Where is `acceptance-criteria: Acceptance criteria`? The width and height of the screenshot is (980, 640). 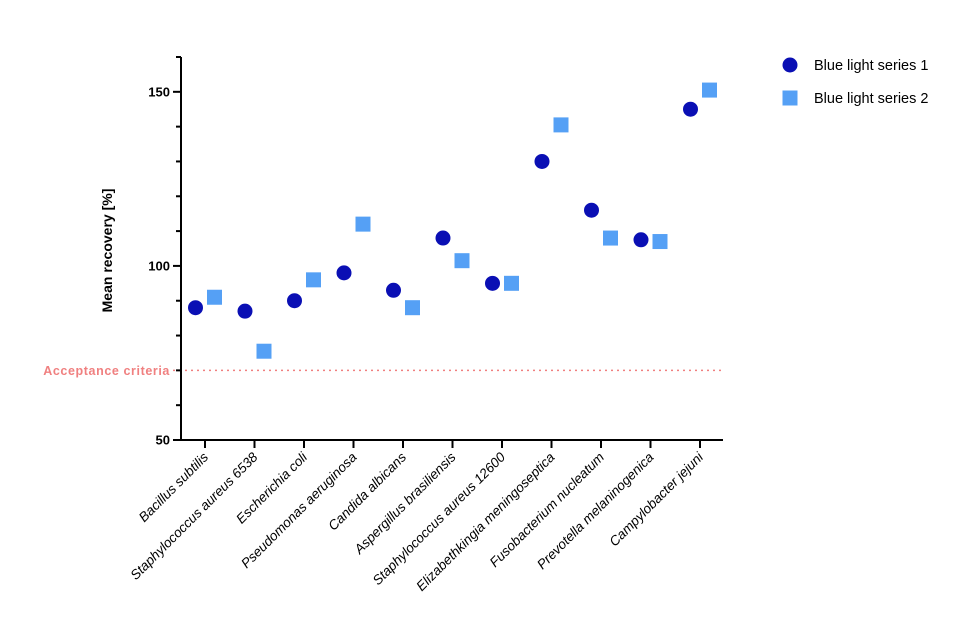 acceptance-criteria: Acceptance criteria is located at coordinates (383, 371).